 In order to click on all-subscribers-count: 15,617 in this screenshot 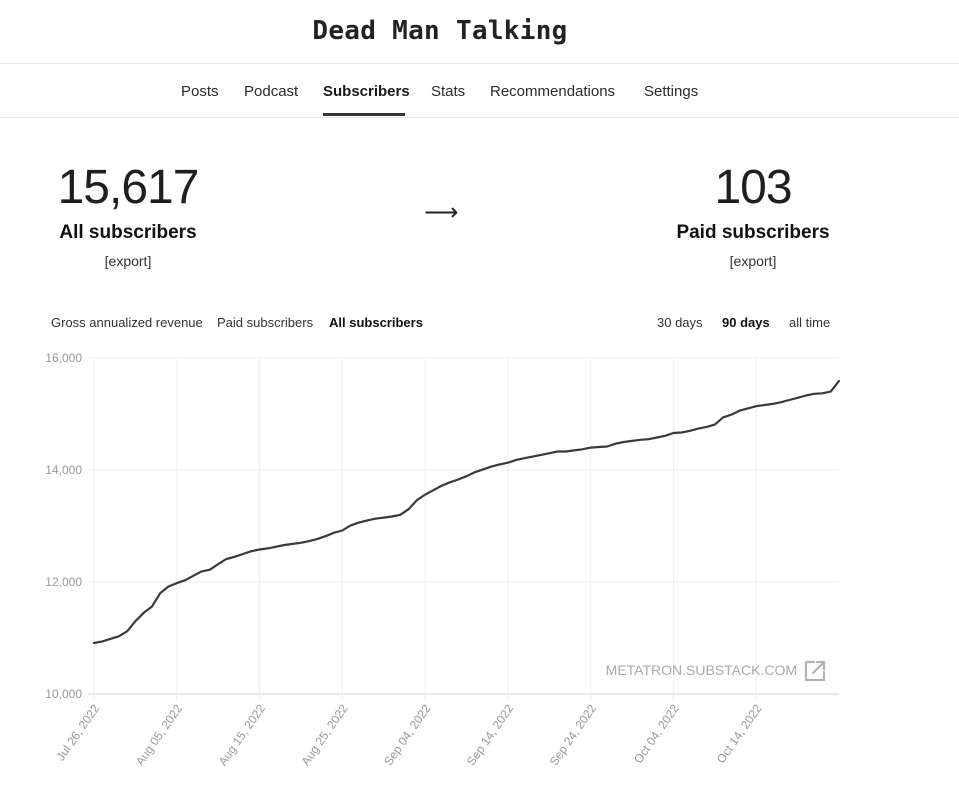, I will do `click(128, 187)`.